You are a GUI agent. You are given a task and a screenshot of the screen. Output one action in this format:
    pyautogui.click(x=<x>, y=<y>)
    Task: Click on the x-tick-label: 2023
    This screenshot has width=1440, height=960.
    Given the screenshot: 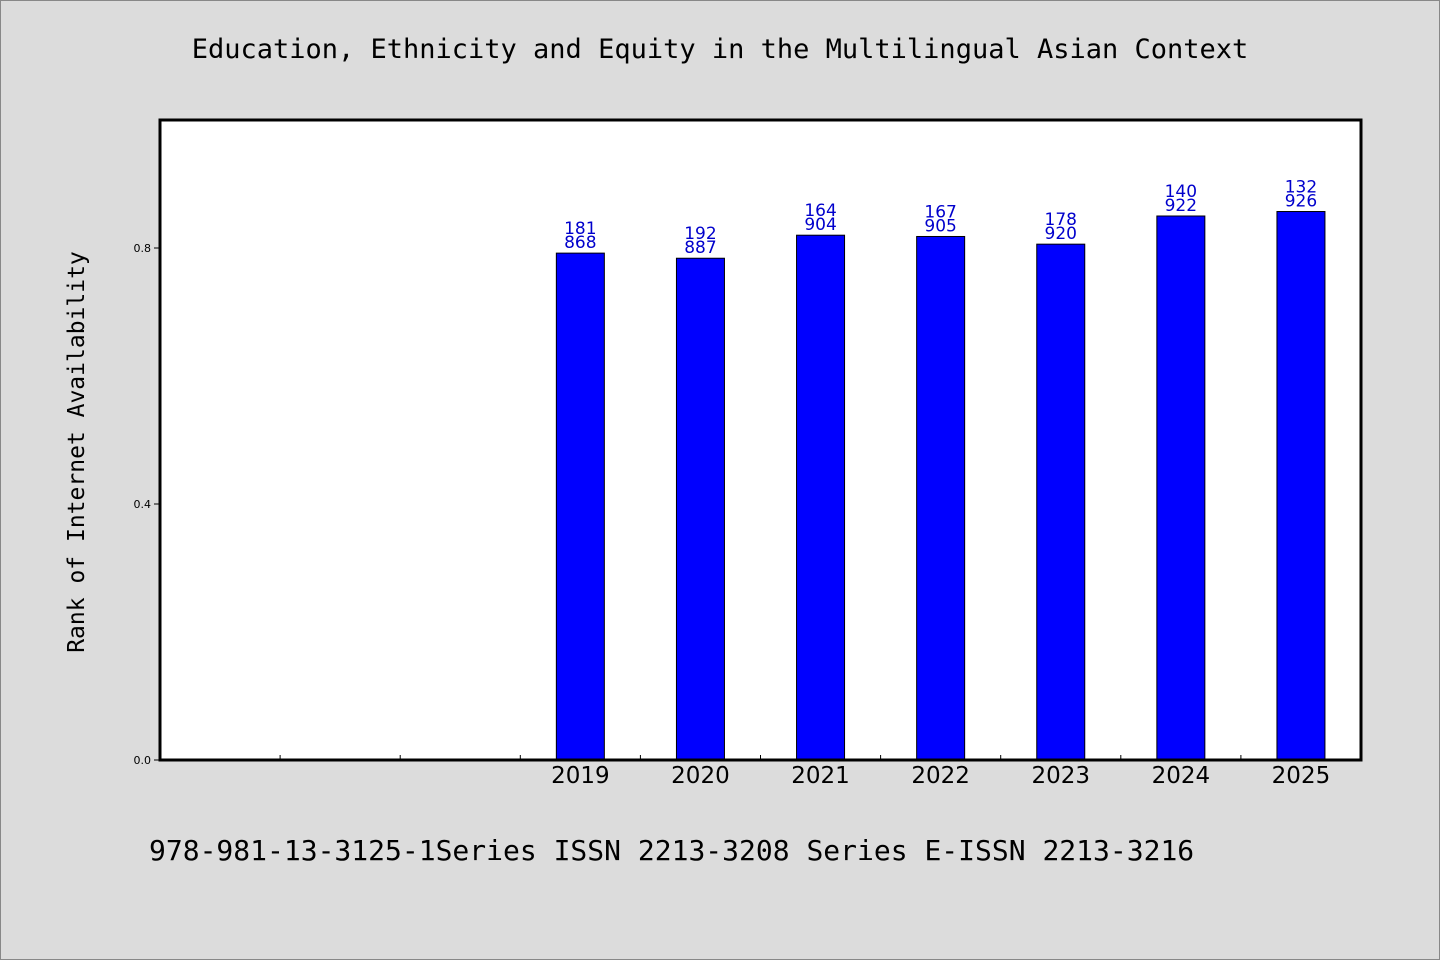 What is the action you would take?
    pyautogui.click(x=1060, y=776)
    